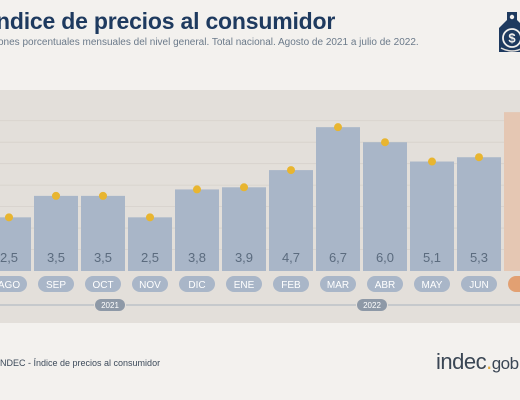 This screenshot has height=400, width=520. I want to click on data-label: 4,7, so click(291, 257).